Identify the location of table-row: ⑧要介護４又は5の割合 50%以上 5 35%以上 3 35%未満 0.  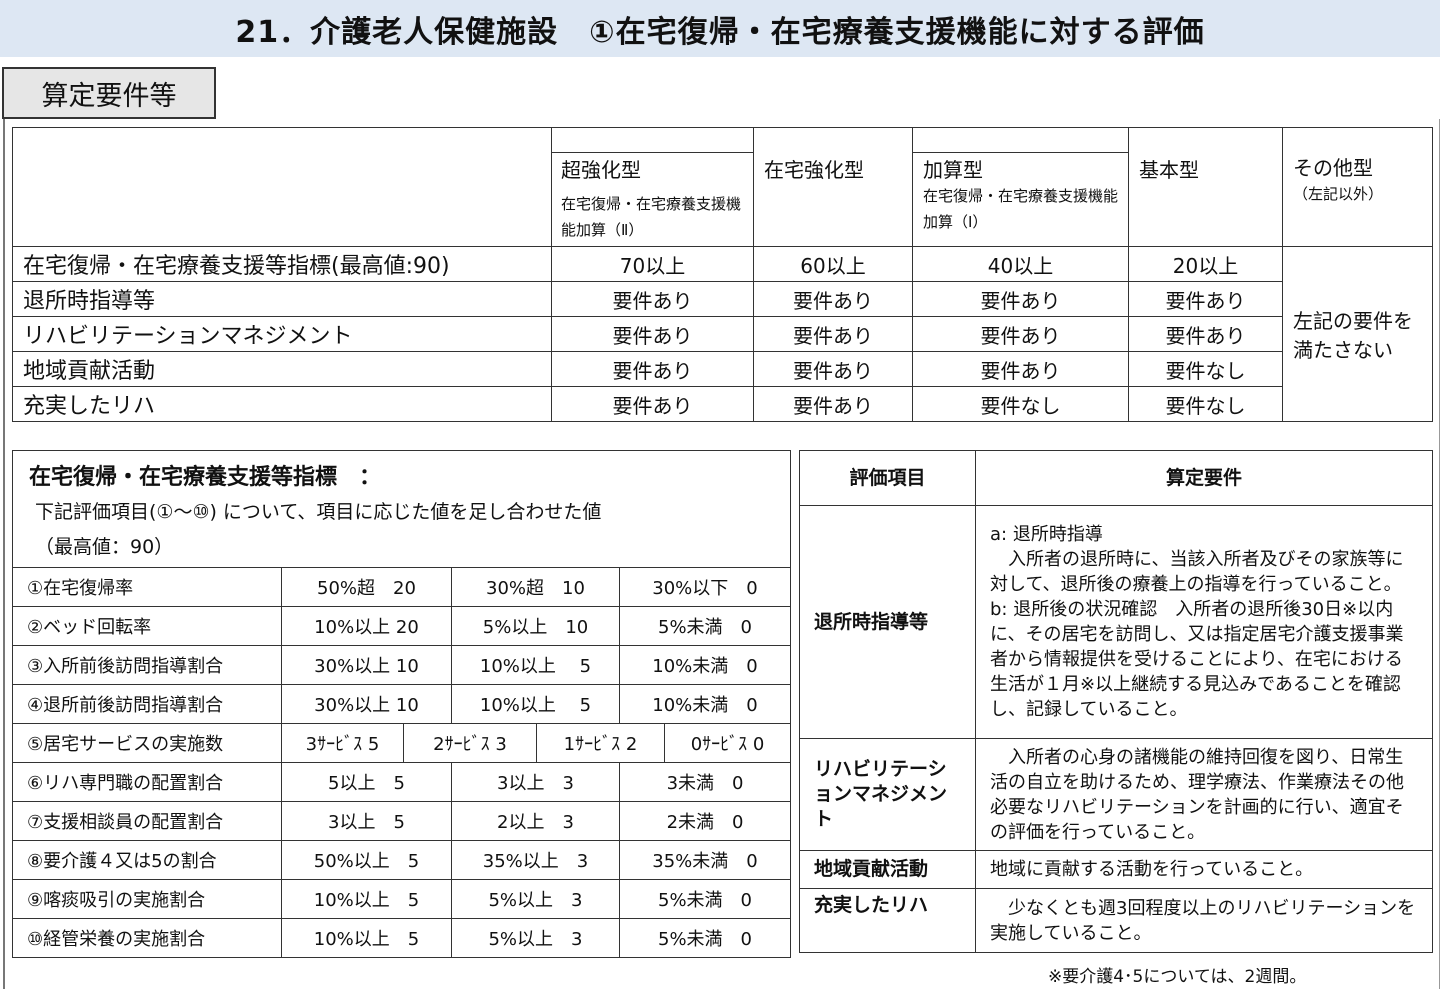
(402, 860).